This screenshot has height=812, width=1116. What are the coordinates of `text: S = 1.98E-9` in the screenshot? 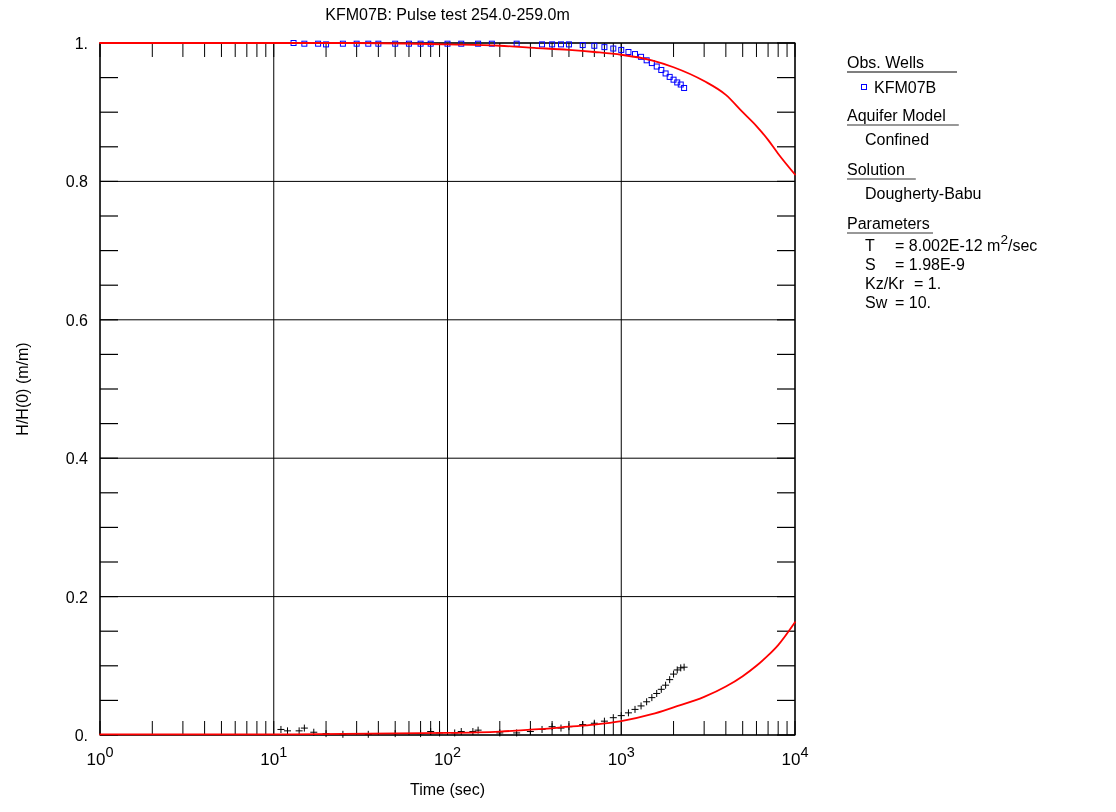 It's located at (915, 264).